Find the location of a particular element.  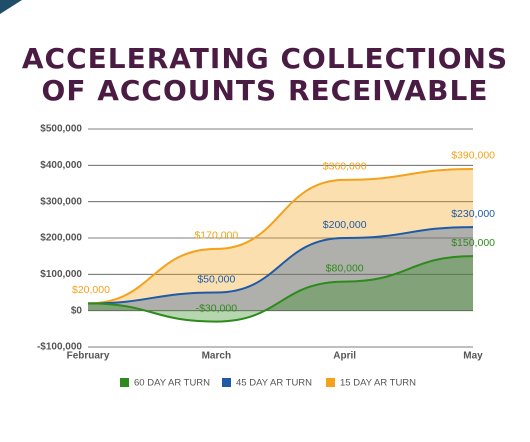

data-label: $200,000 is located at coordinates (345, 225).